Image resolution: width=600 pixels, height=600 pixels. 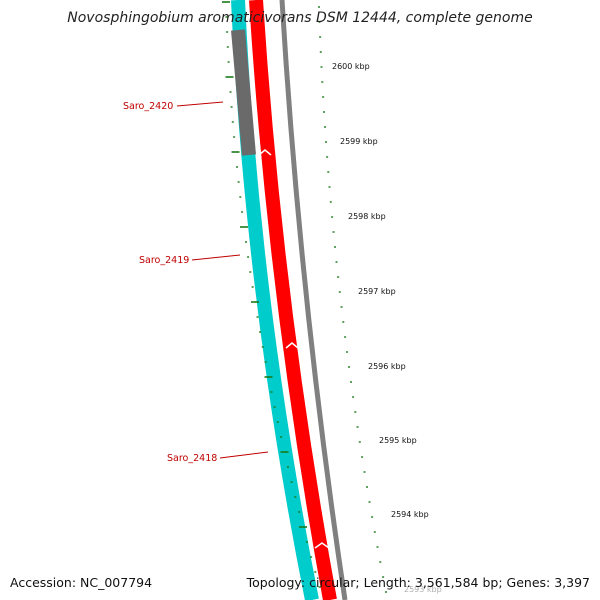 What do you see at coordinates (81, 582) in the screenshot?
I see `accession-text: Accession: NC_007794` at bounding box center [81, 582].